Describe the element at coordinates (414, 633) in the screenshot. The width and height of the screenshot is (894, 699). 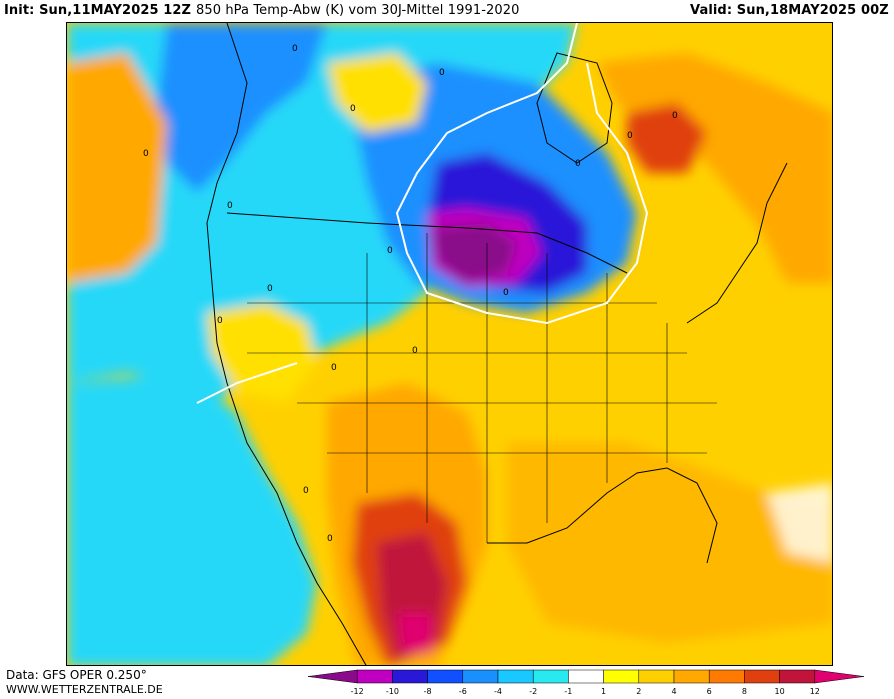
I see `warm-anomaly-mexico-magenta` at that location.